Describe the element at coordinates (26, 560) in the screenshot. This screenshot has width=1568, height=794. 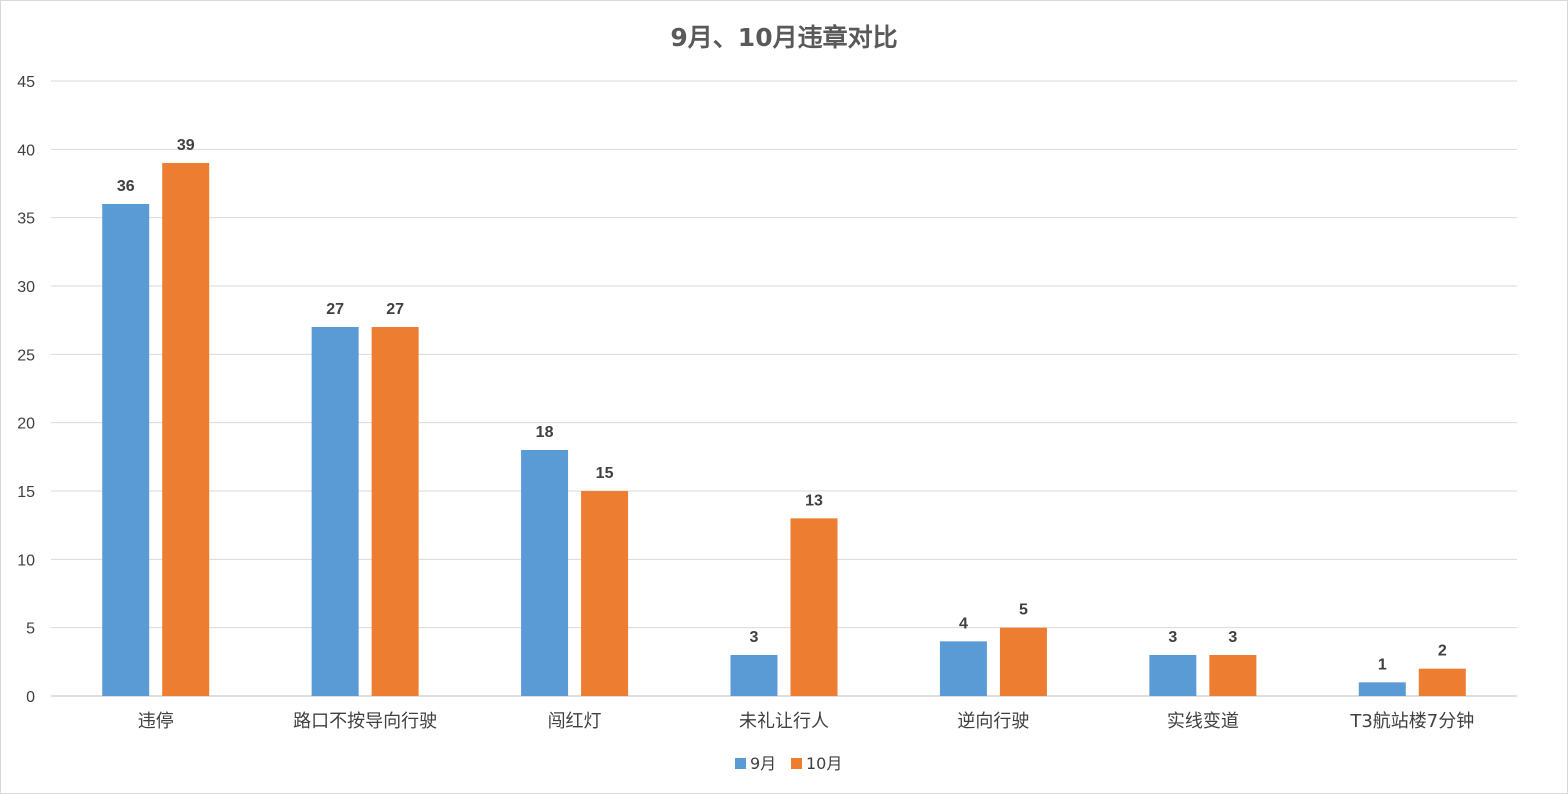
I see `y-tick-label: 10` at that location.